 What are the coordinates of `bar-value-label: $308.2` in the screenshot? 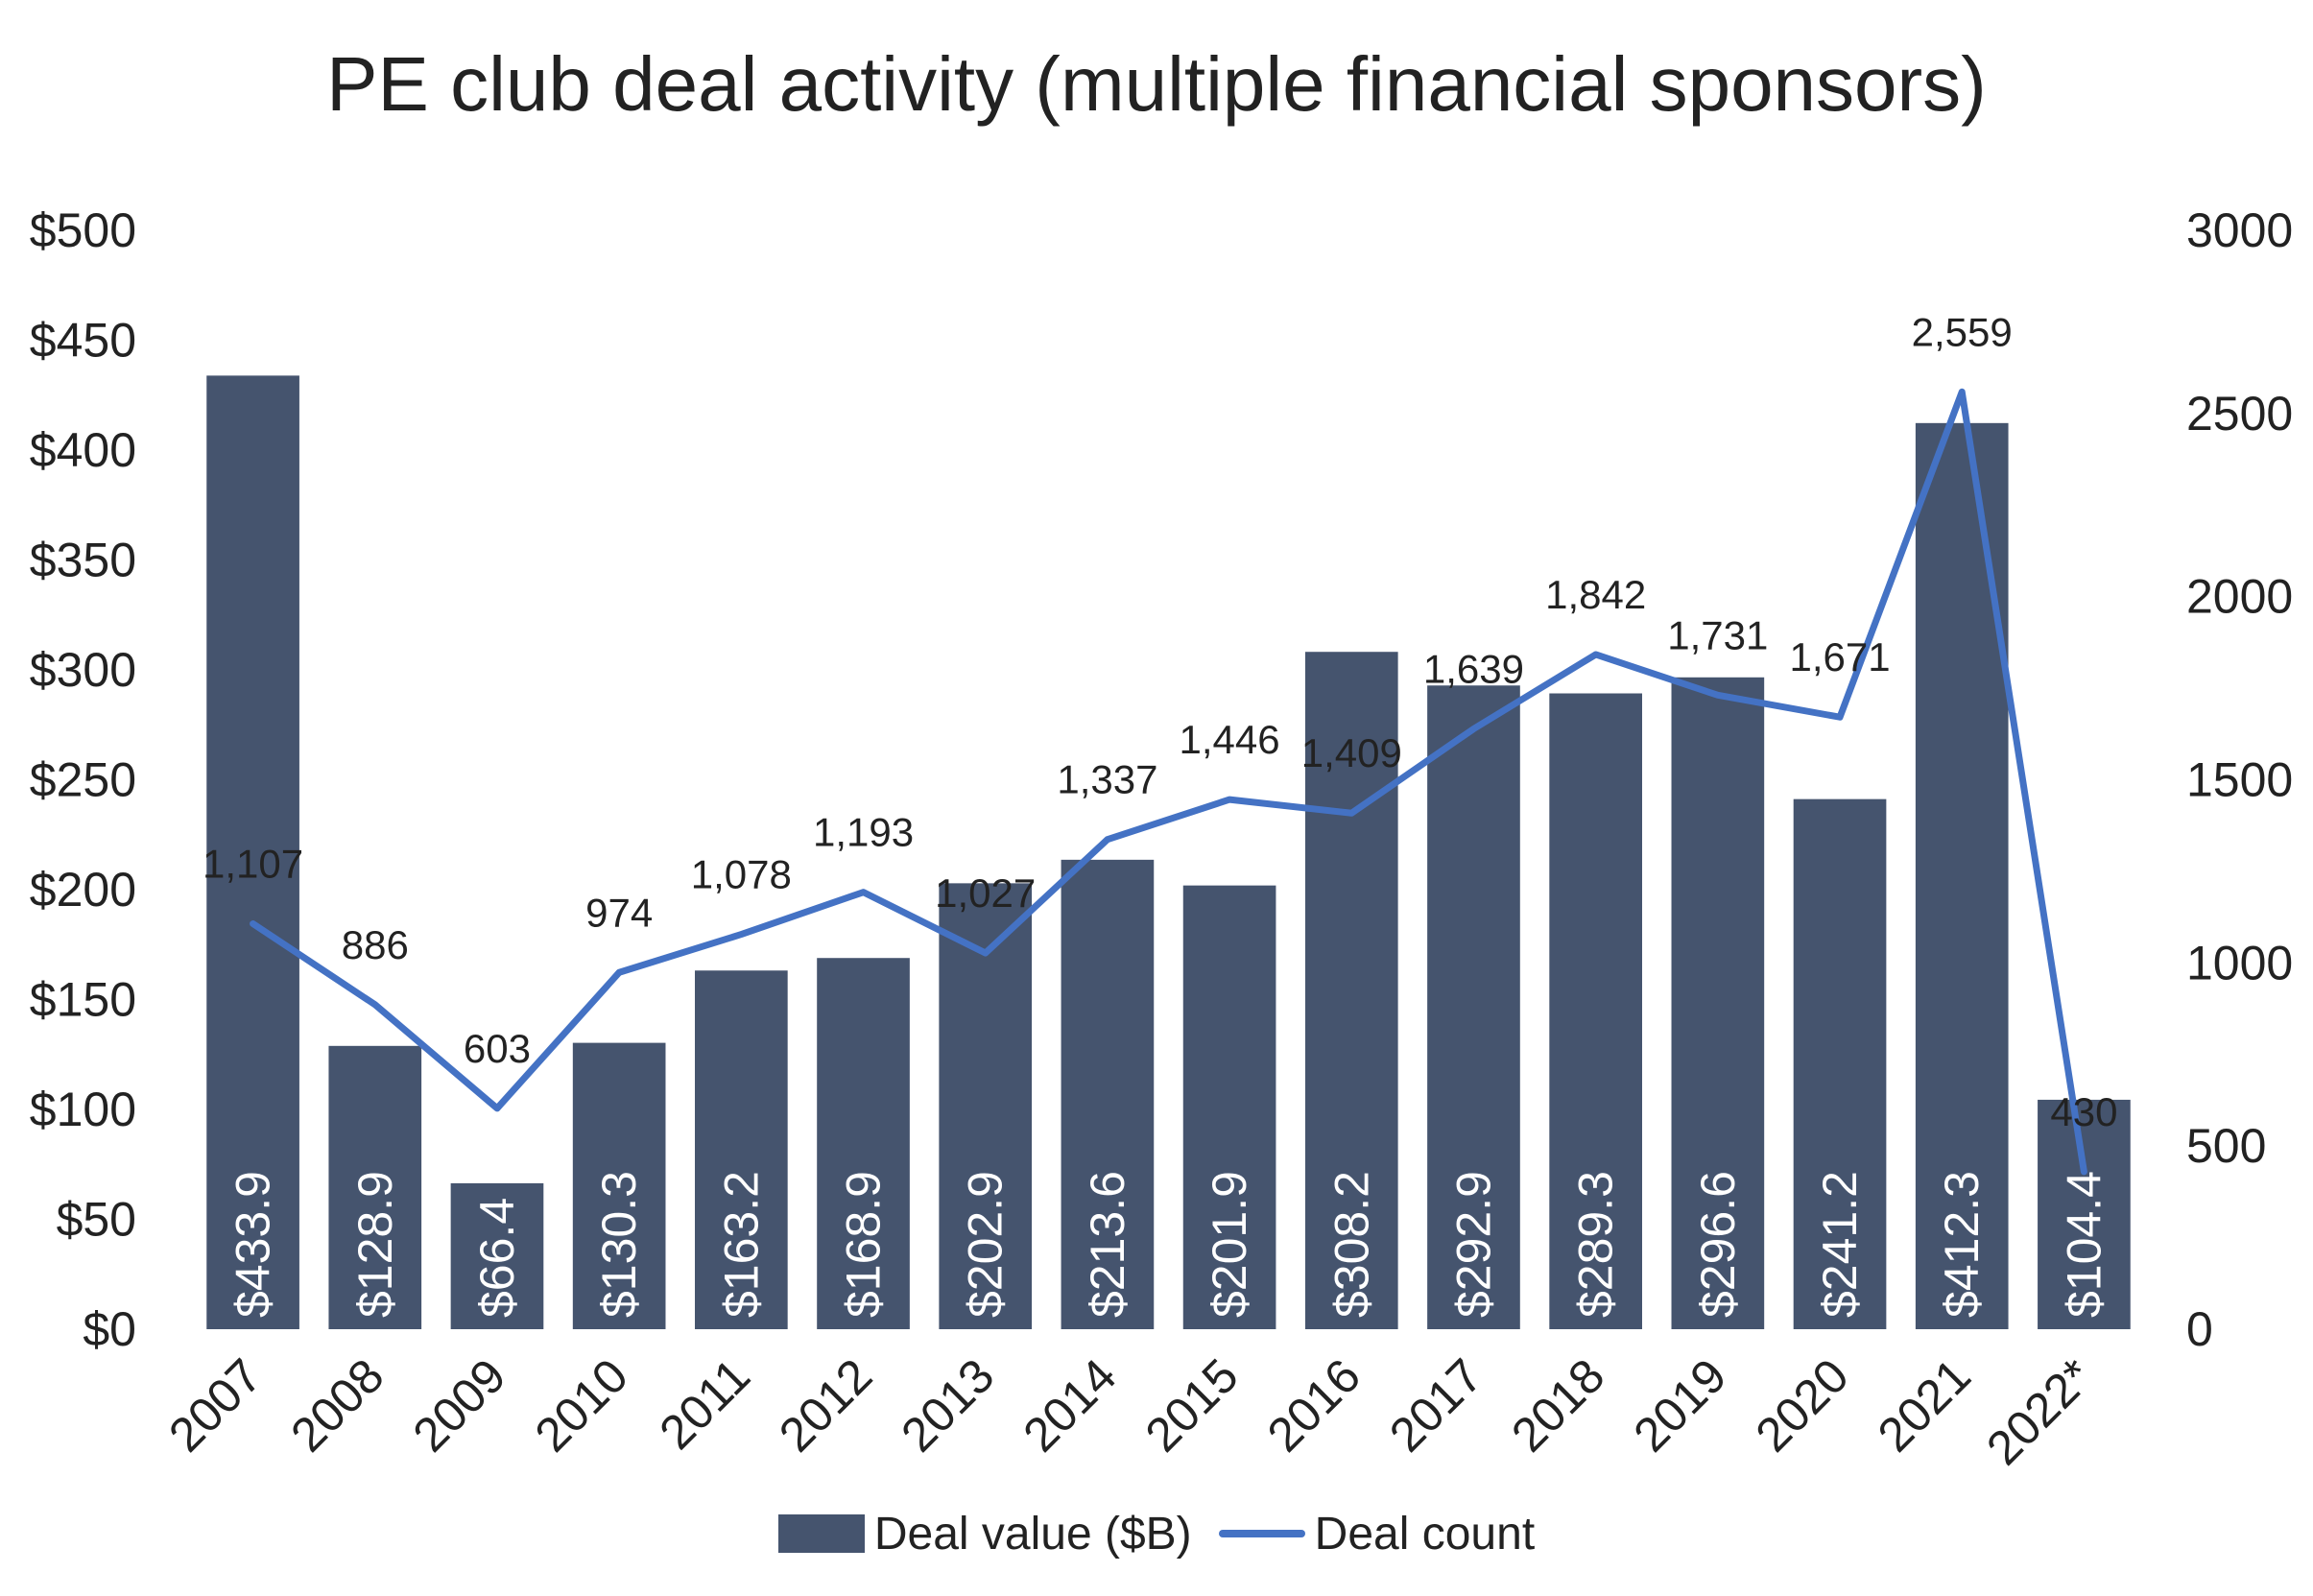 It's located at (1351, 1244).